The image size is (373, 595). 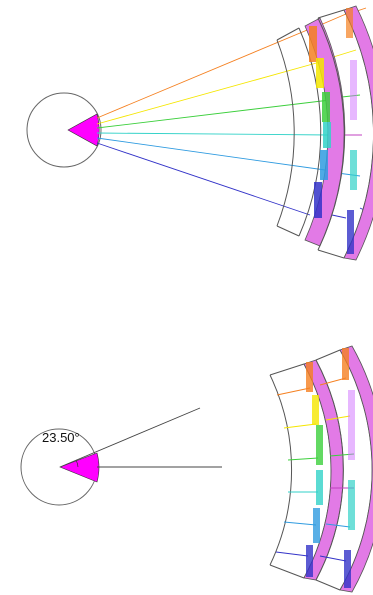 I want to click on ray-blue, so click(x=211, y=154).